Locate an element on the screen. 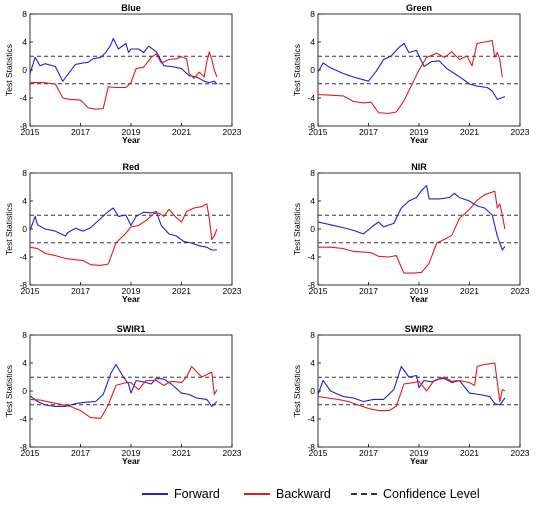 This screenshot has width=550, height=508. legend-label-forward: Forward is located at coordinates (197, 494).